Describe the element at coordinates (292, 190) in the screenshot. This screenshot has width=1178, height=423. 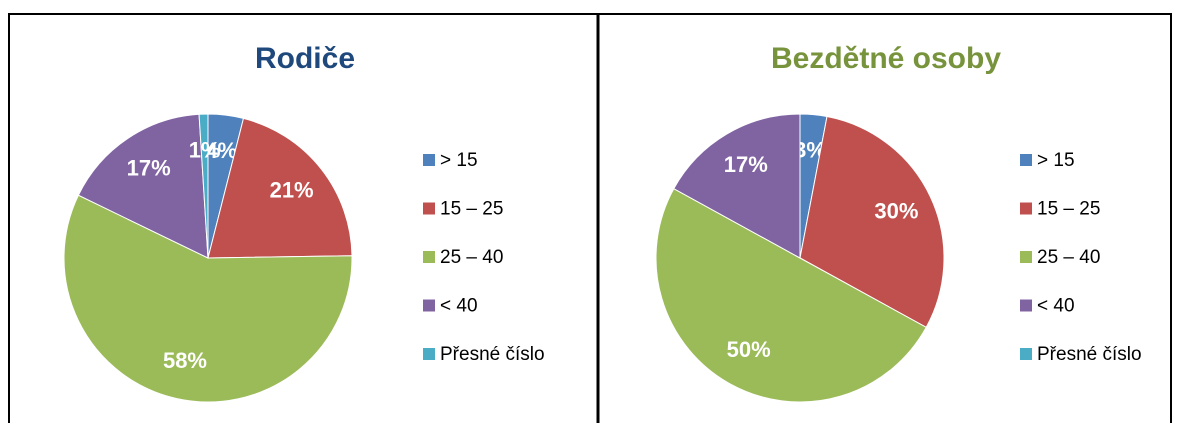
I see `data-label: 21%` at that location.